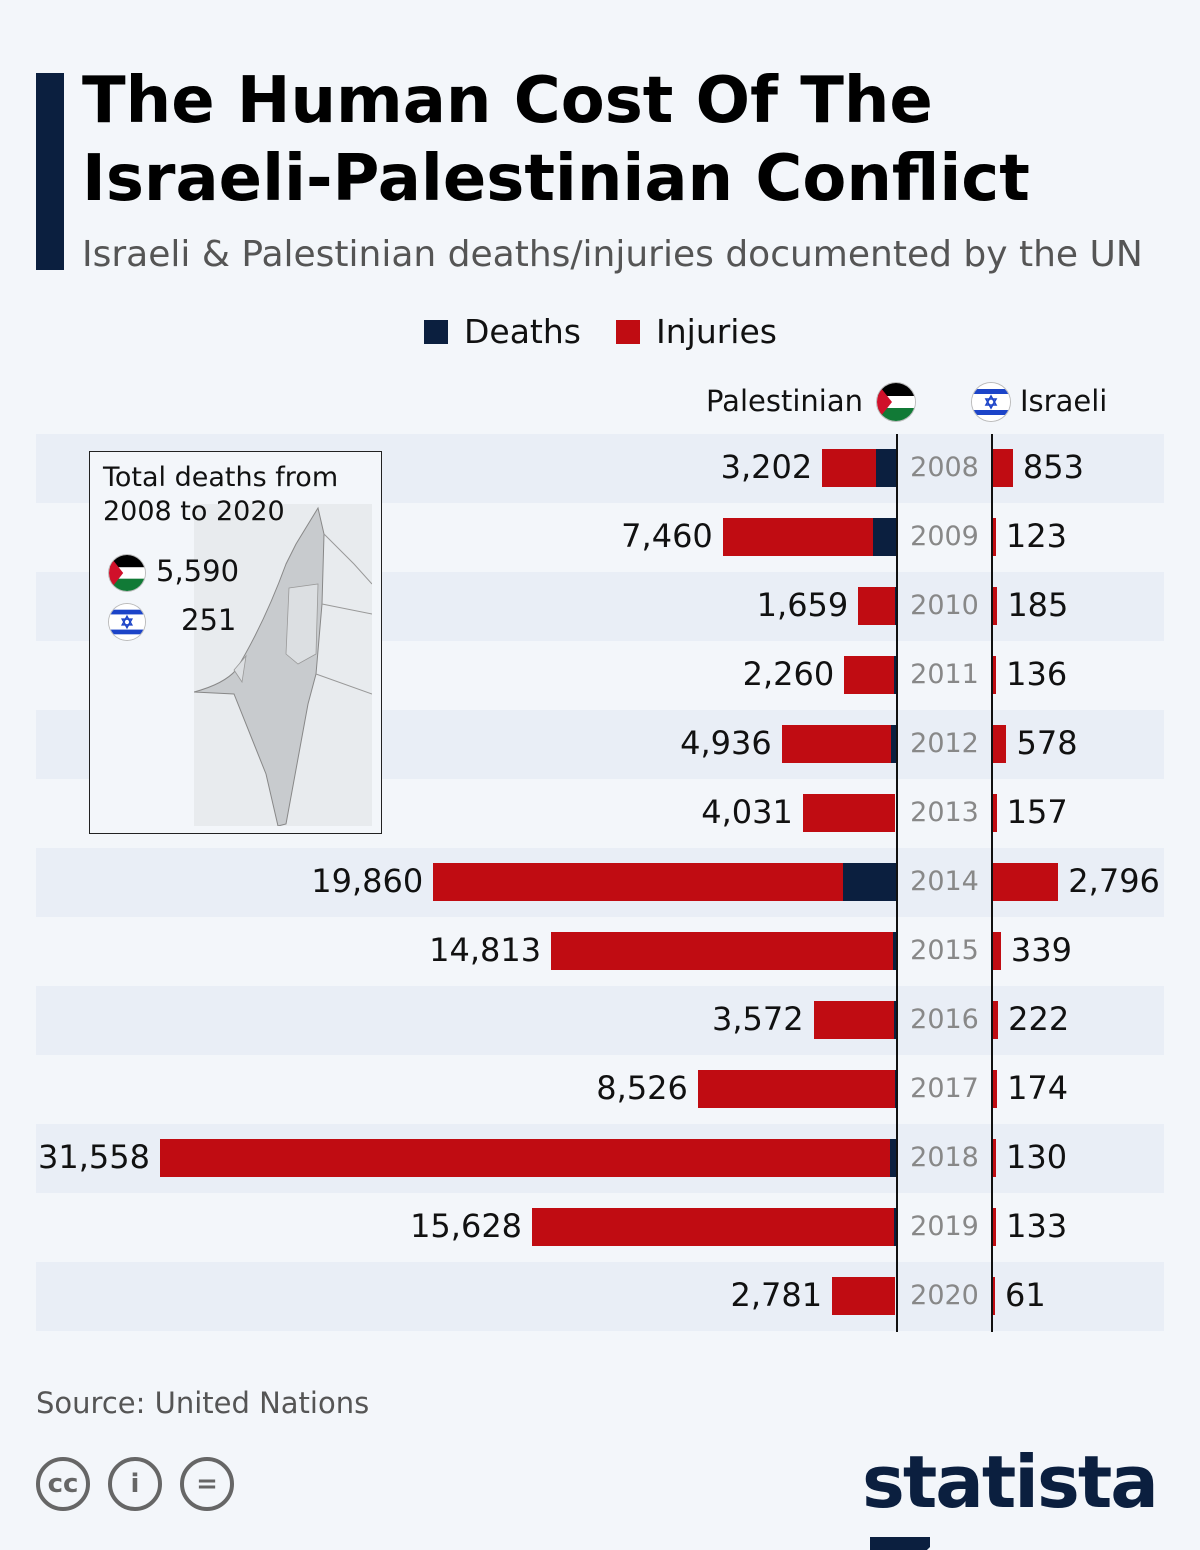  I want to click on legend-deaths: Deaths, so click(502, 331).